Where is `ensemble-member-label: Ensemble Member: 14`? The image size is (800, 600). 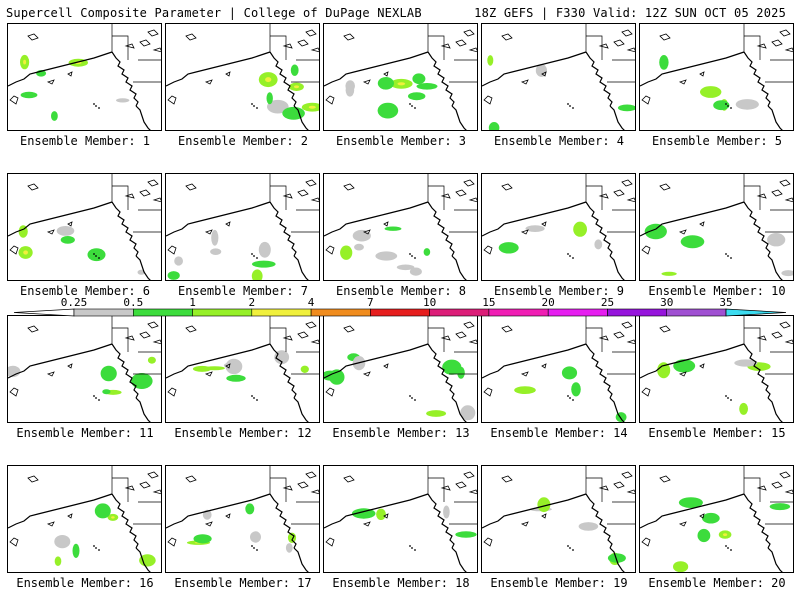 ensemble-member-label: Ensemble Member: 14 is located at coordinates (559, 433).